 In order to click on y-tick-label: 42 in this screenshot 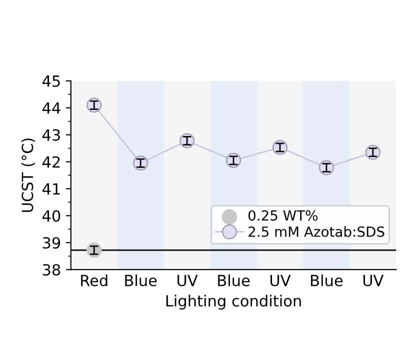, I will do `click(51, 162)`.